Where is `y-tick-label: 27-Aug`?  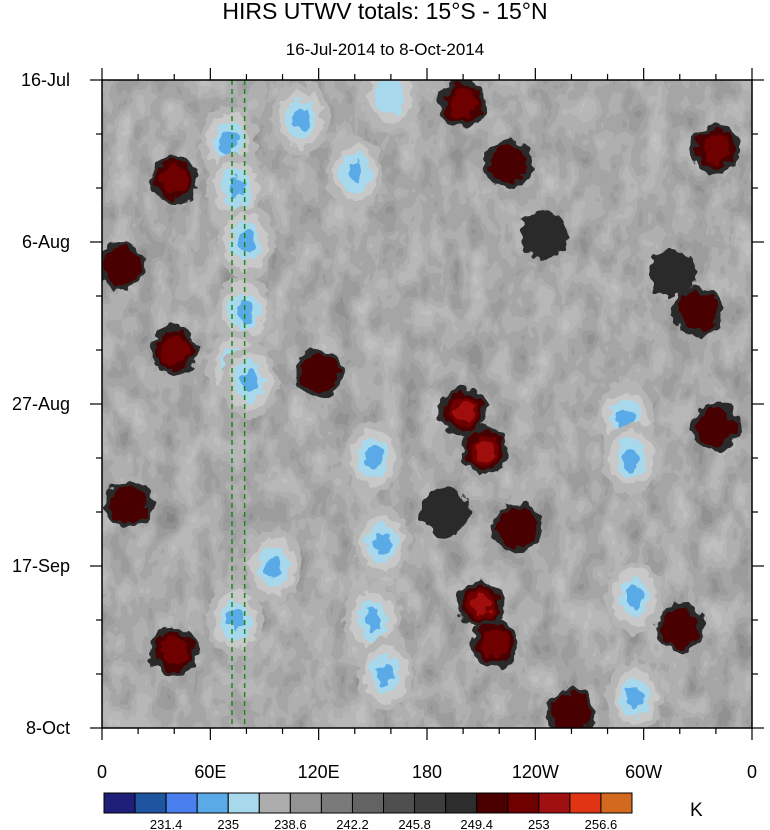 y-tick-label: 27-Aug is located at coordinates (41, 404).